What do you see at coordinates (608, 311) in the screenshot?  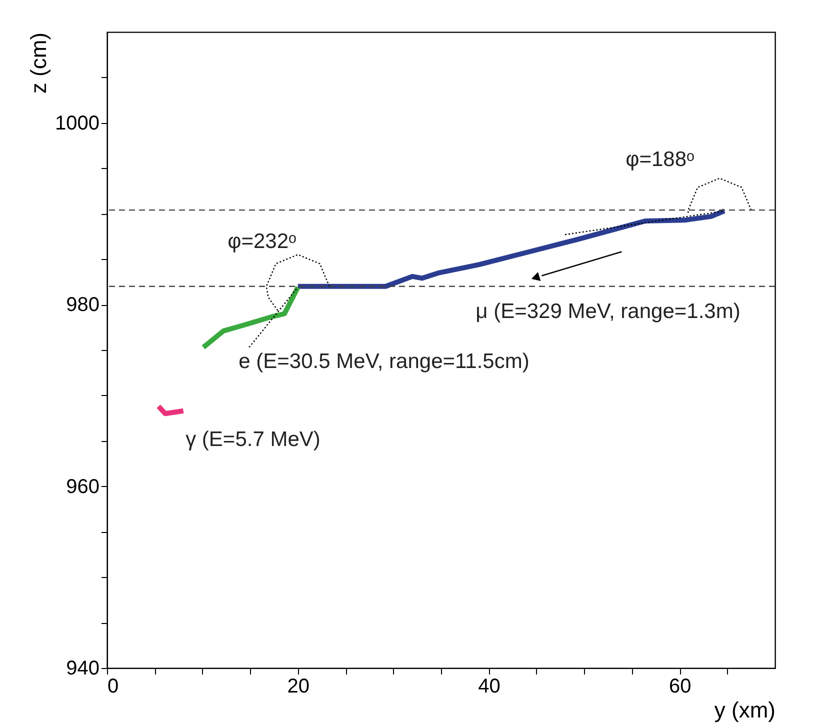 I see `annotation: μ (E=329 MeV, range=1.3m)` at bounding box center [608, 311].